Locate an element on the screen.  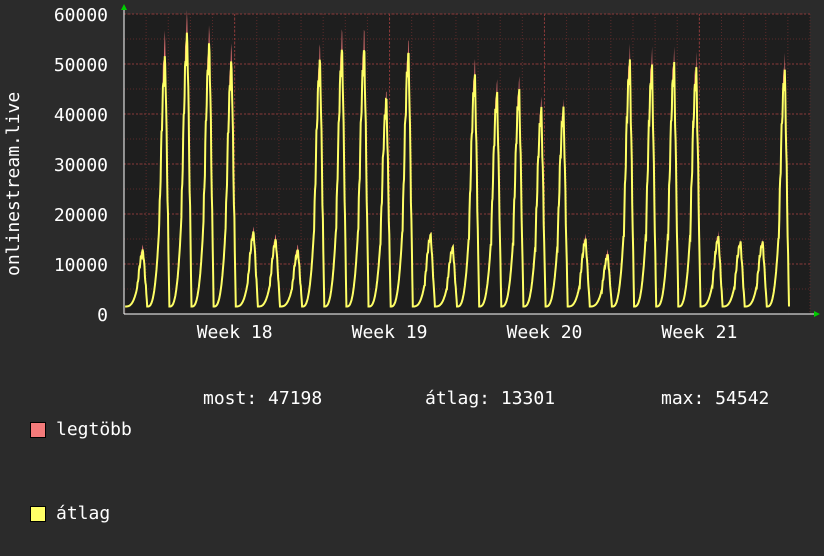
y-axis-arrow is located at coordinates (124, 7).